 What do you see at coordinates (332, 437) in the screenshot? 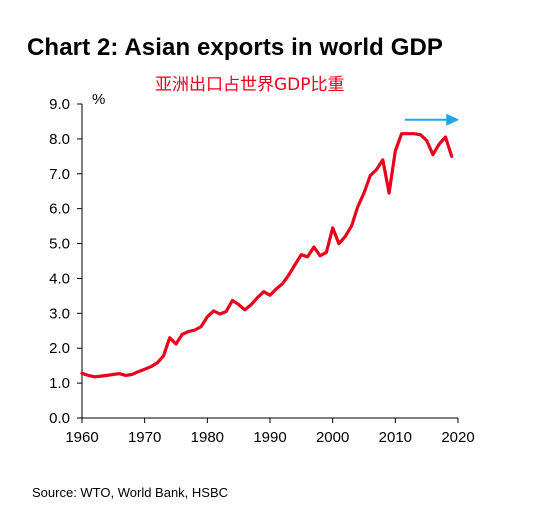
I see `x-tick-label: 2000` at bounding box center [332, 437].